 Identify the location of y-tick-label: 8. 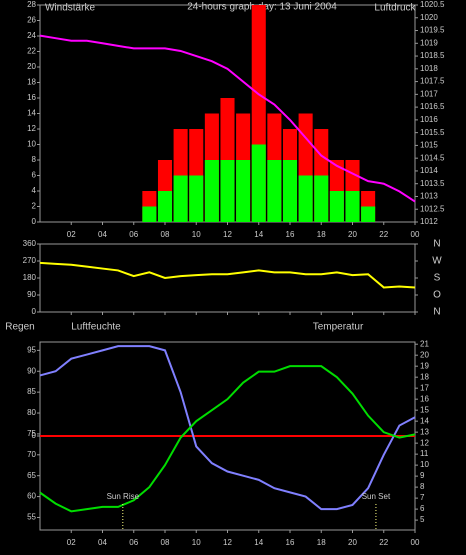
(34, 159).